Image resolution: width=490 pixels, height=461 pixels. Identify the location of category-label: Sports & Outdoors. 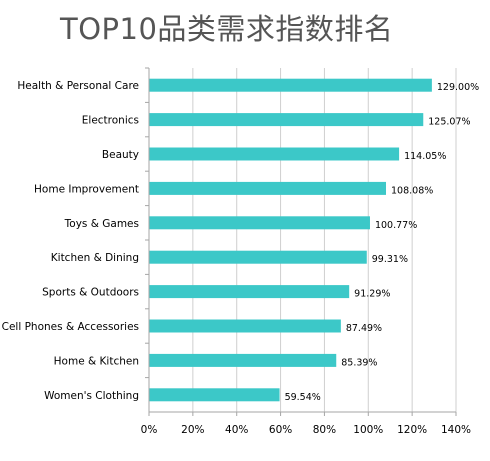
(90, 293).